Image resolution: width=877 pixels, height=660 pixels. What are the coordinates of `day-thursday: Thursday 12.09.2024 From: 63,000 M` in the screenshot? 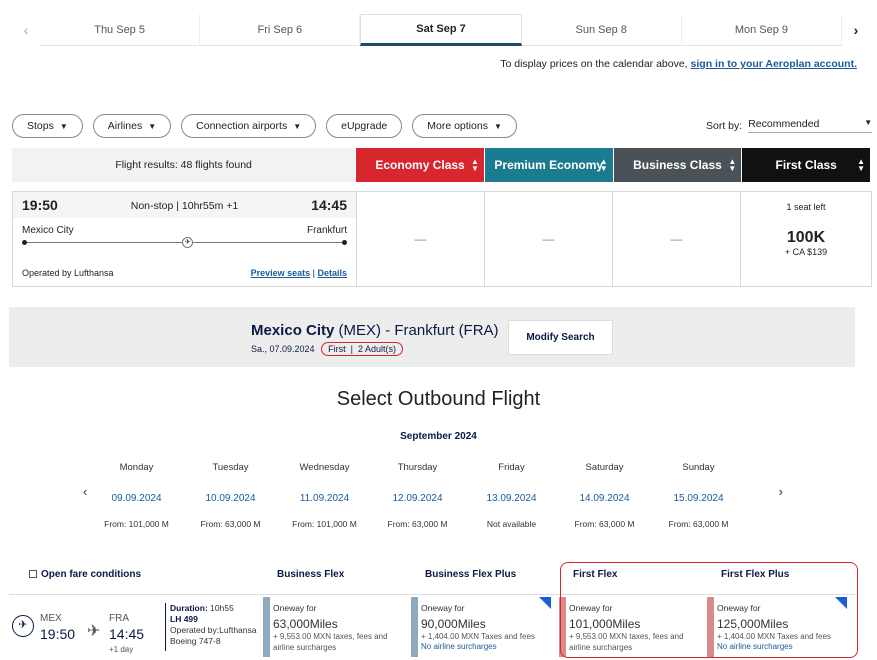 It's located at (417, 495).